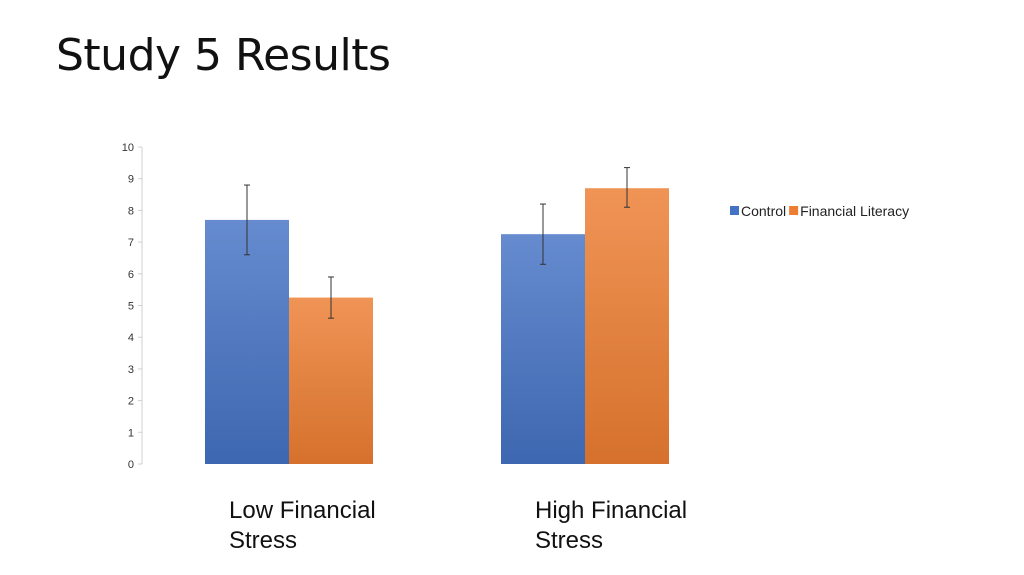 This screenshot has width=1024, height=575. Describe the element at coordinates (763, 211) in the screenshot. I see `legend-label-control: Control` at that location.